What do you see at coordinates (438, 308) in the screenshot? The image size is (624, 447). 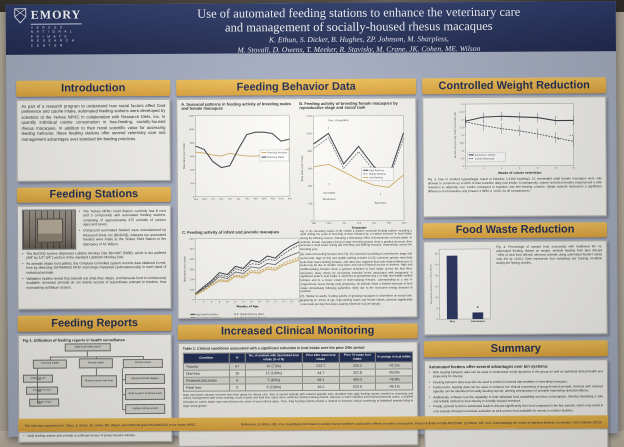 I see `svg-text: 5` at bounding box center [438, 308].